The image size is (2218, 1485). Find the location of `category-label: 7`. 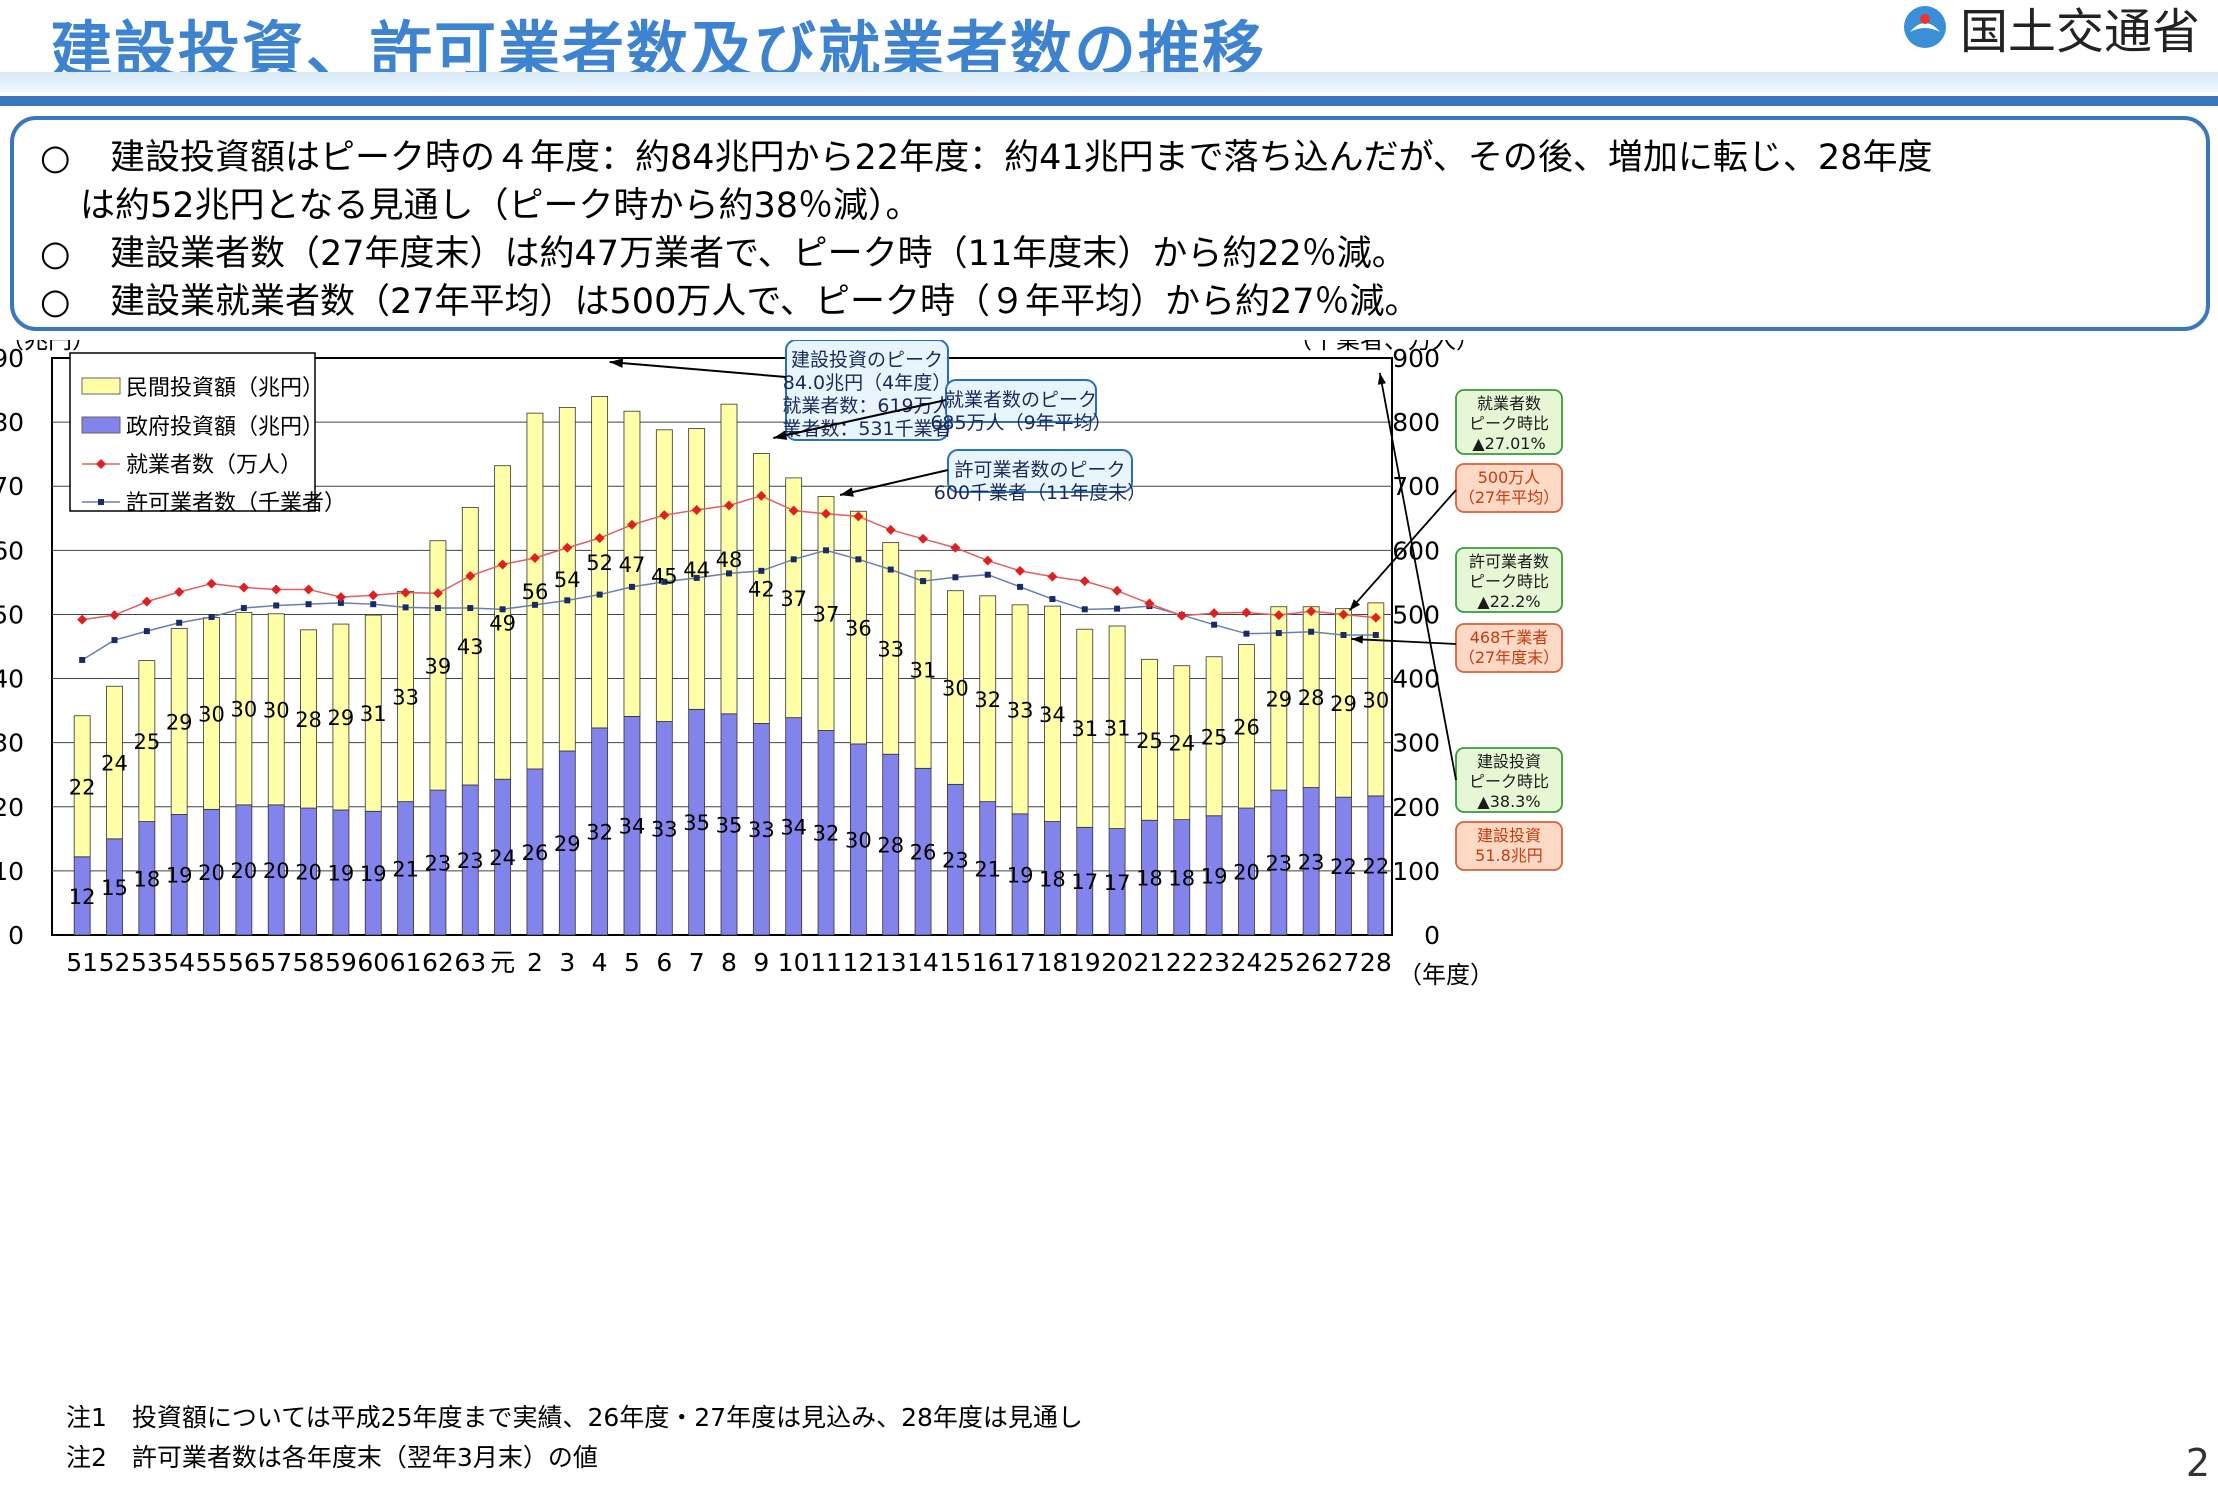

category-label: 7 is located at coordinates (697, 962).